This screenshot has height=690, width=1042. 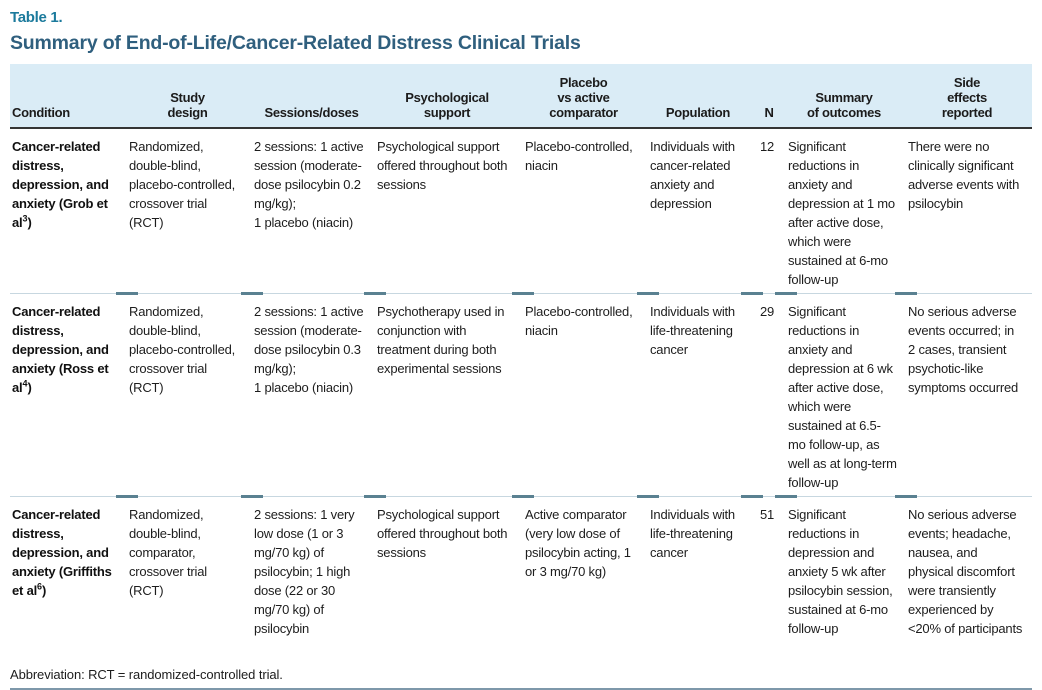 What do you see at coordinates (40, 586) in the screenshot?
I see `reference-superscript: 6` at bounding box center [40, 586].